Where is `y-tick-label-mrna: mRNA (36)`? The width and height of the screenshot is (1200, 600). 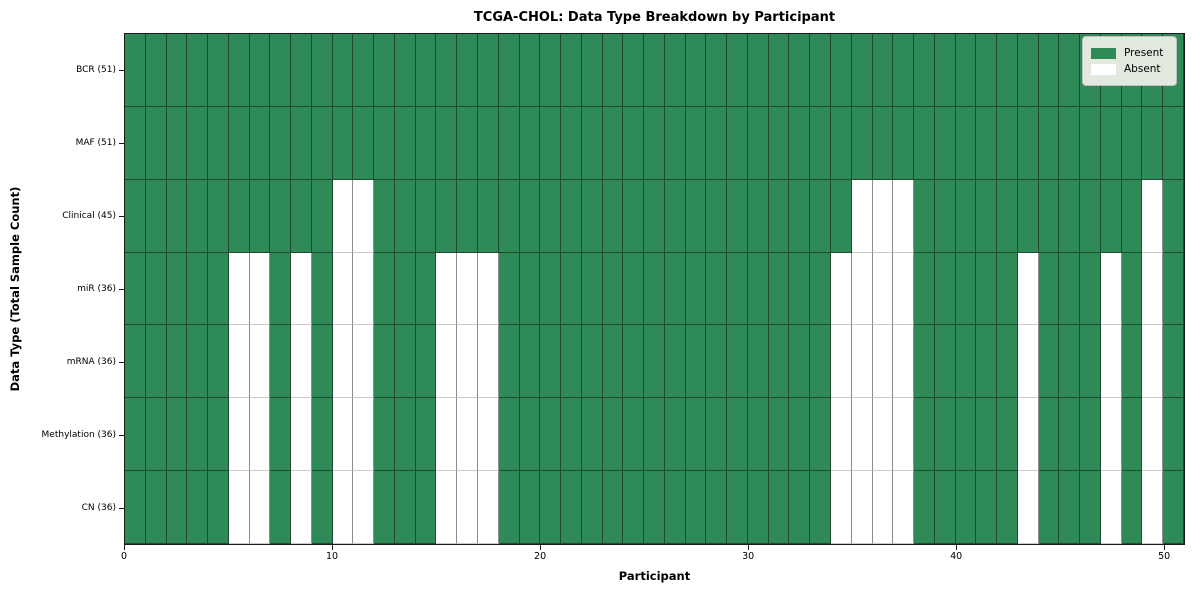
y-tick-label-mrna: mRNA (36) is located at coordinates (91, 362).